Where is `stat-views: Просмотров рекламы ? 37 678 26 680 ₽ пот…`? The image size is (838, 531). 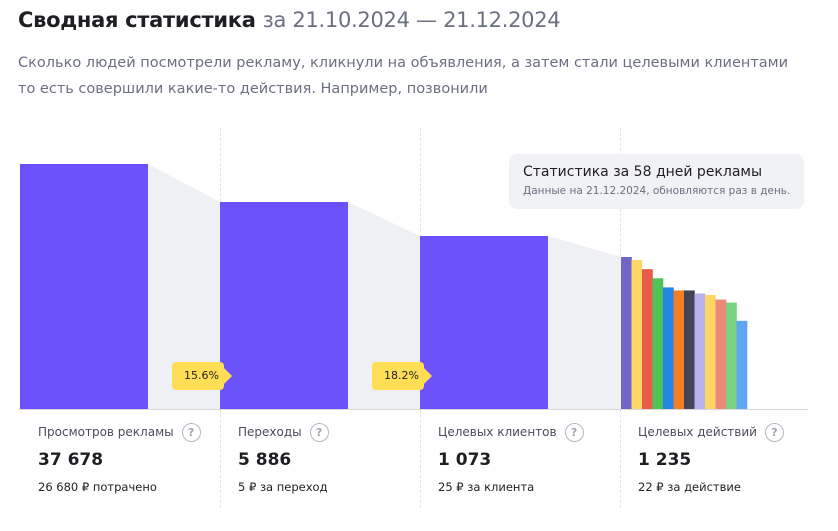 stat-views: Просмотров рекламы ? 37 678 26 680 ₽ пот… is located at coordinates (133, 457).